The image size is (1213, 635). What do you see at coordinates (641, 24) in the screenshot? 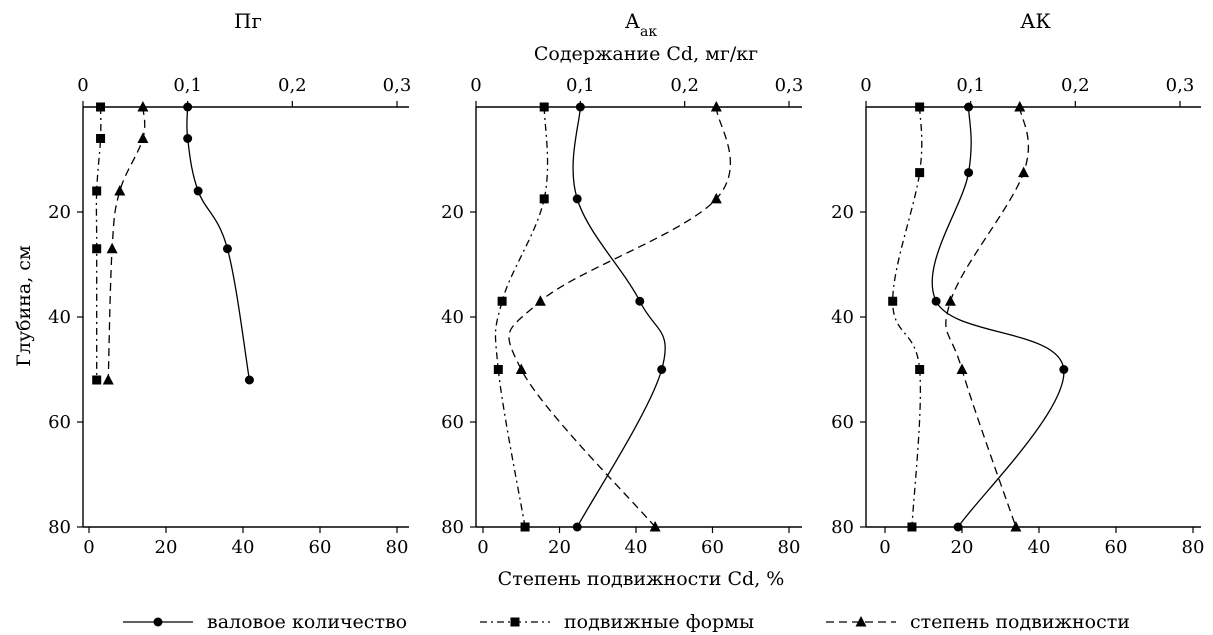
I see `panel-title: Аак` at bounding box center [641, 24].